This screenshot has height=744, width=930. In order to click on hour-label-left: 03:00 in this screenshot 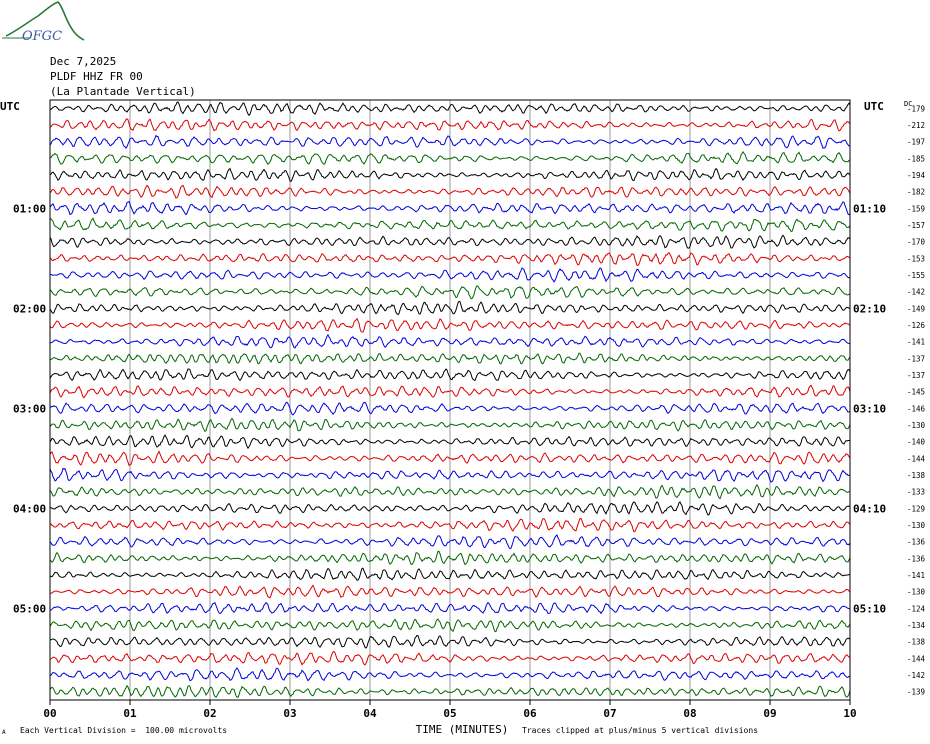, I will do `click(29, 408)`.